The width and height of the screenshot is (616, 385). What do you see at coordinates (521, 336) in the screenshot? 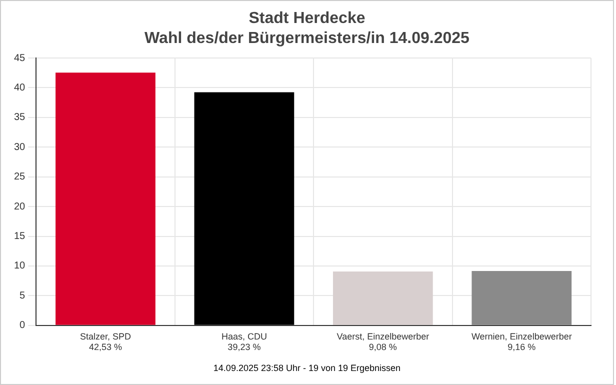
I see `x-tick-label: Wernien, Einzelbewerber` at bounding box center [521, 336].